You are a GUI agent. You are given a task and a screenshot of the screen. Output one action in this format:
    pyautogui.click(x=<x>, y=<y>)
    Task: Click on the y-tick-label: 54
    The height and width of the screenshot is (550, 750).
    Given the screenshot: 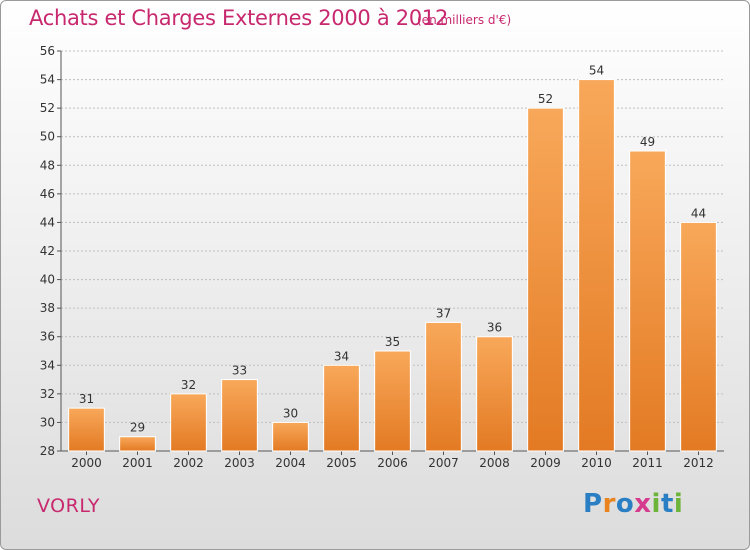 What is the action you would take?
    pyautogui.click(x=47, y=80)
    